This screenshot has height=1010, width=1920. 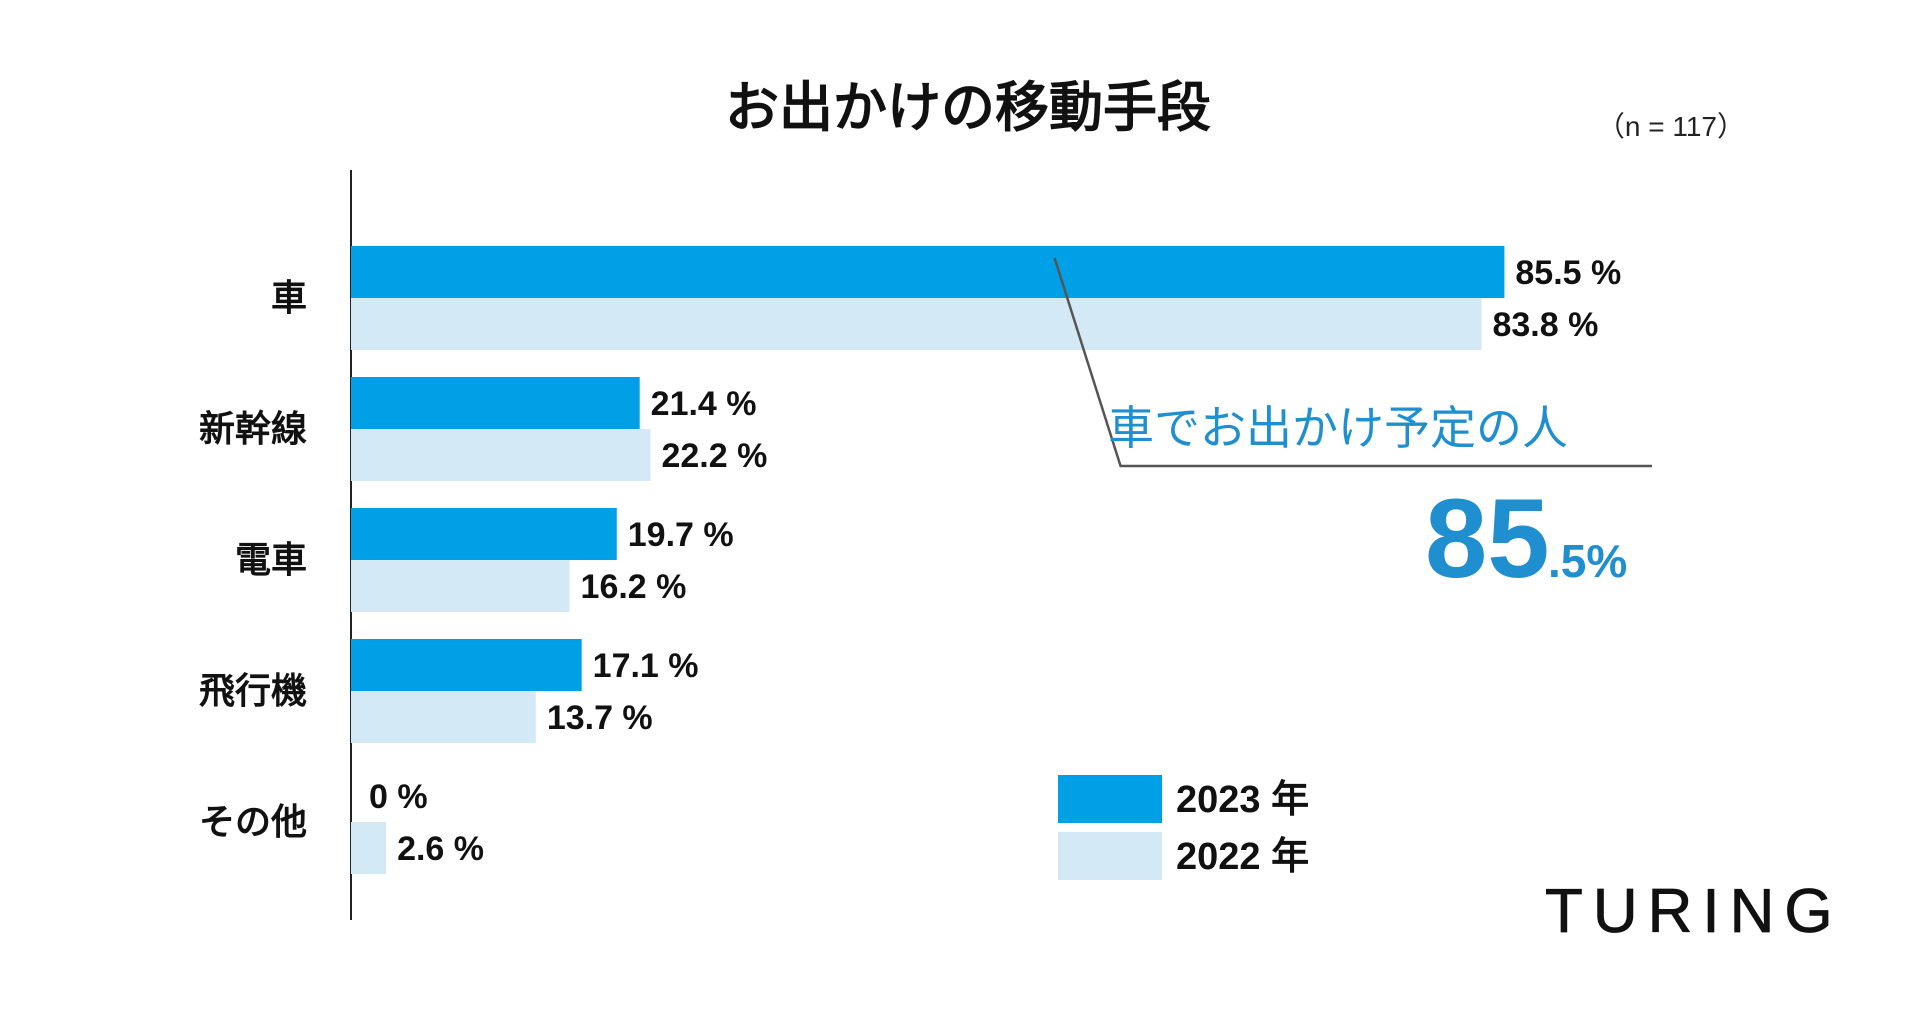 What do you see at coordinates (1110, 856) in the screenshot?
I see `legend-swatch-2022` at bounding box center [1110, 856].